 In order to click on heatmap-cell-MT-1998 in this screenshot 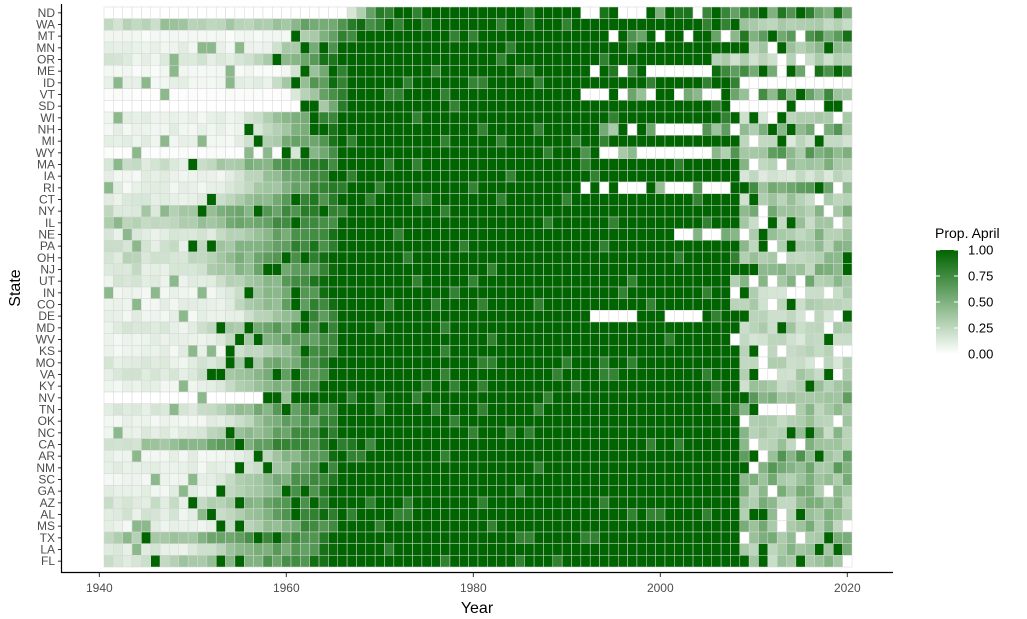, I will do `click(641, 36)`.